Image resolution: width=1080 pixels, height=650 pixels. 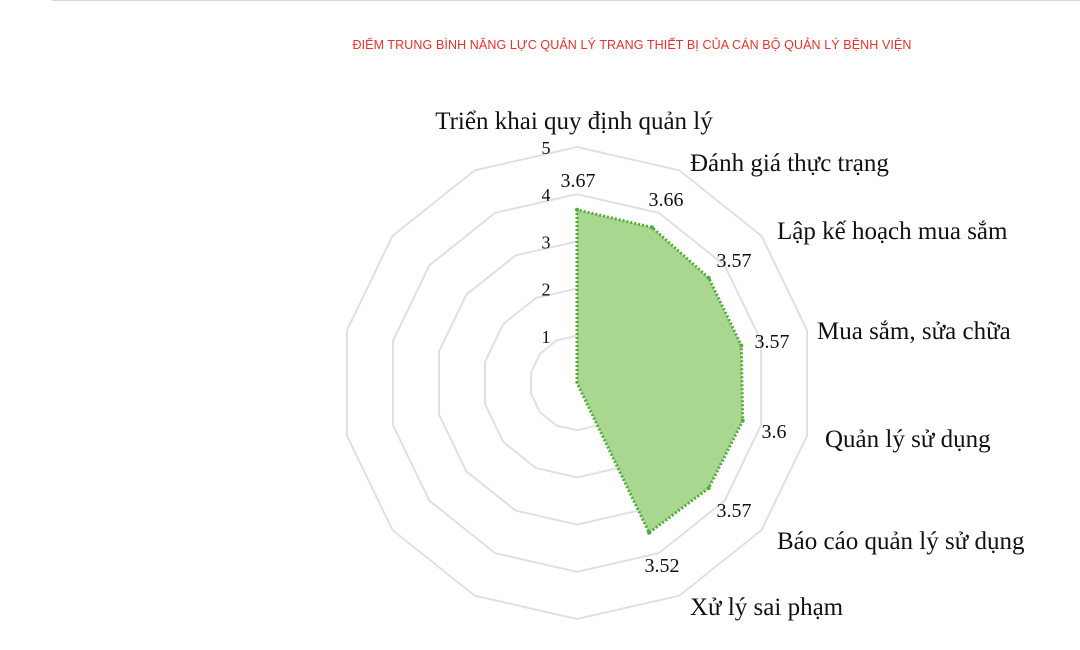 I want to click on category-label-6: Báo cáo quản lý sử dụng, so click(x=901, y=541).